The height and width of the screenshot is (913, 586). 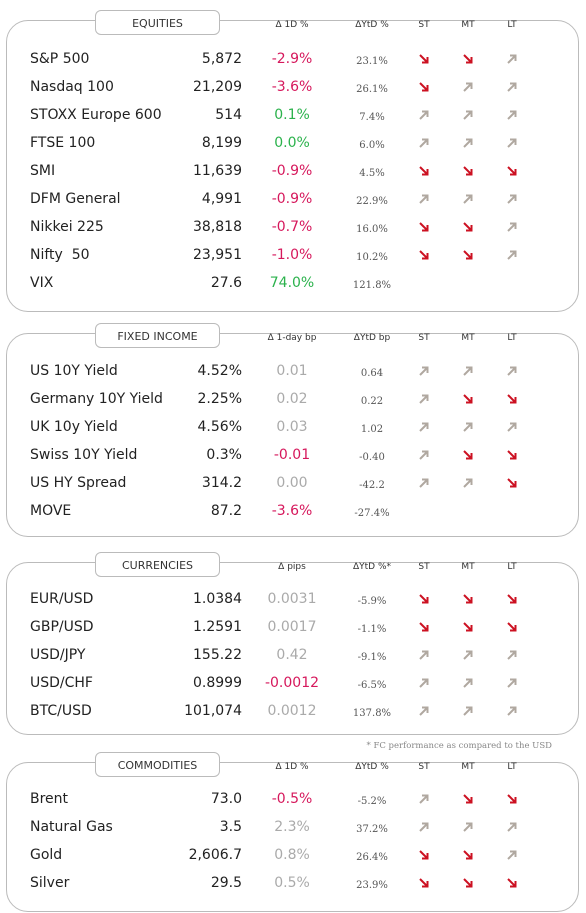 I want to click on row-value: 23,951, so click(x=217, y=255).